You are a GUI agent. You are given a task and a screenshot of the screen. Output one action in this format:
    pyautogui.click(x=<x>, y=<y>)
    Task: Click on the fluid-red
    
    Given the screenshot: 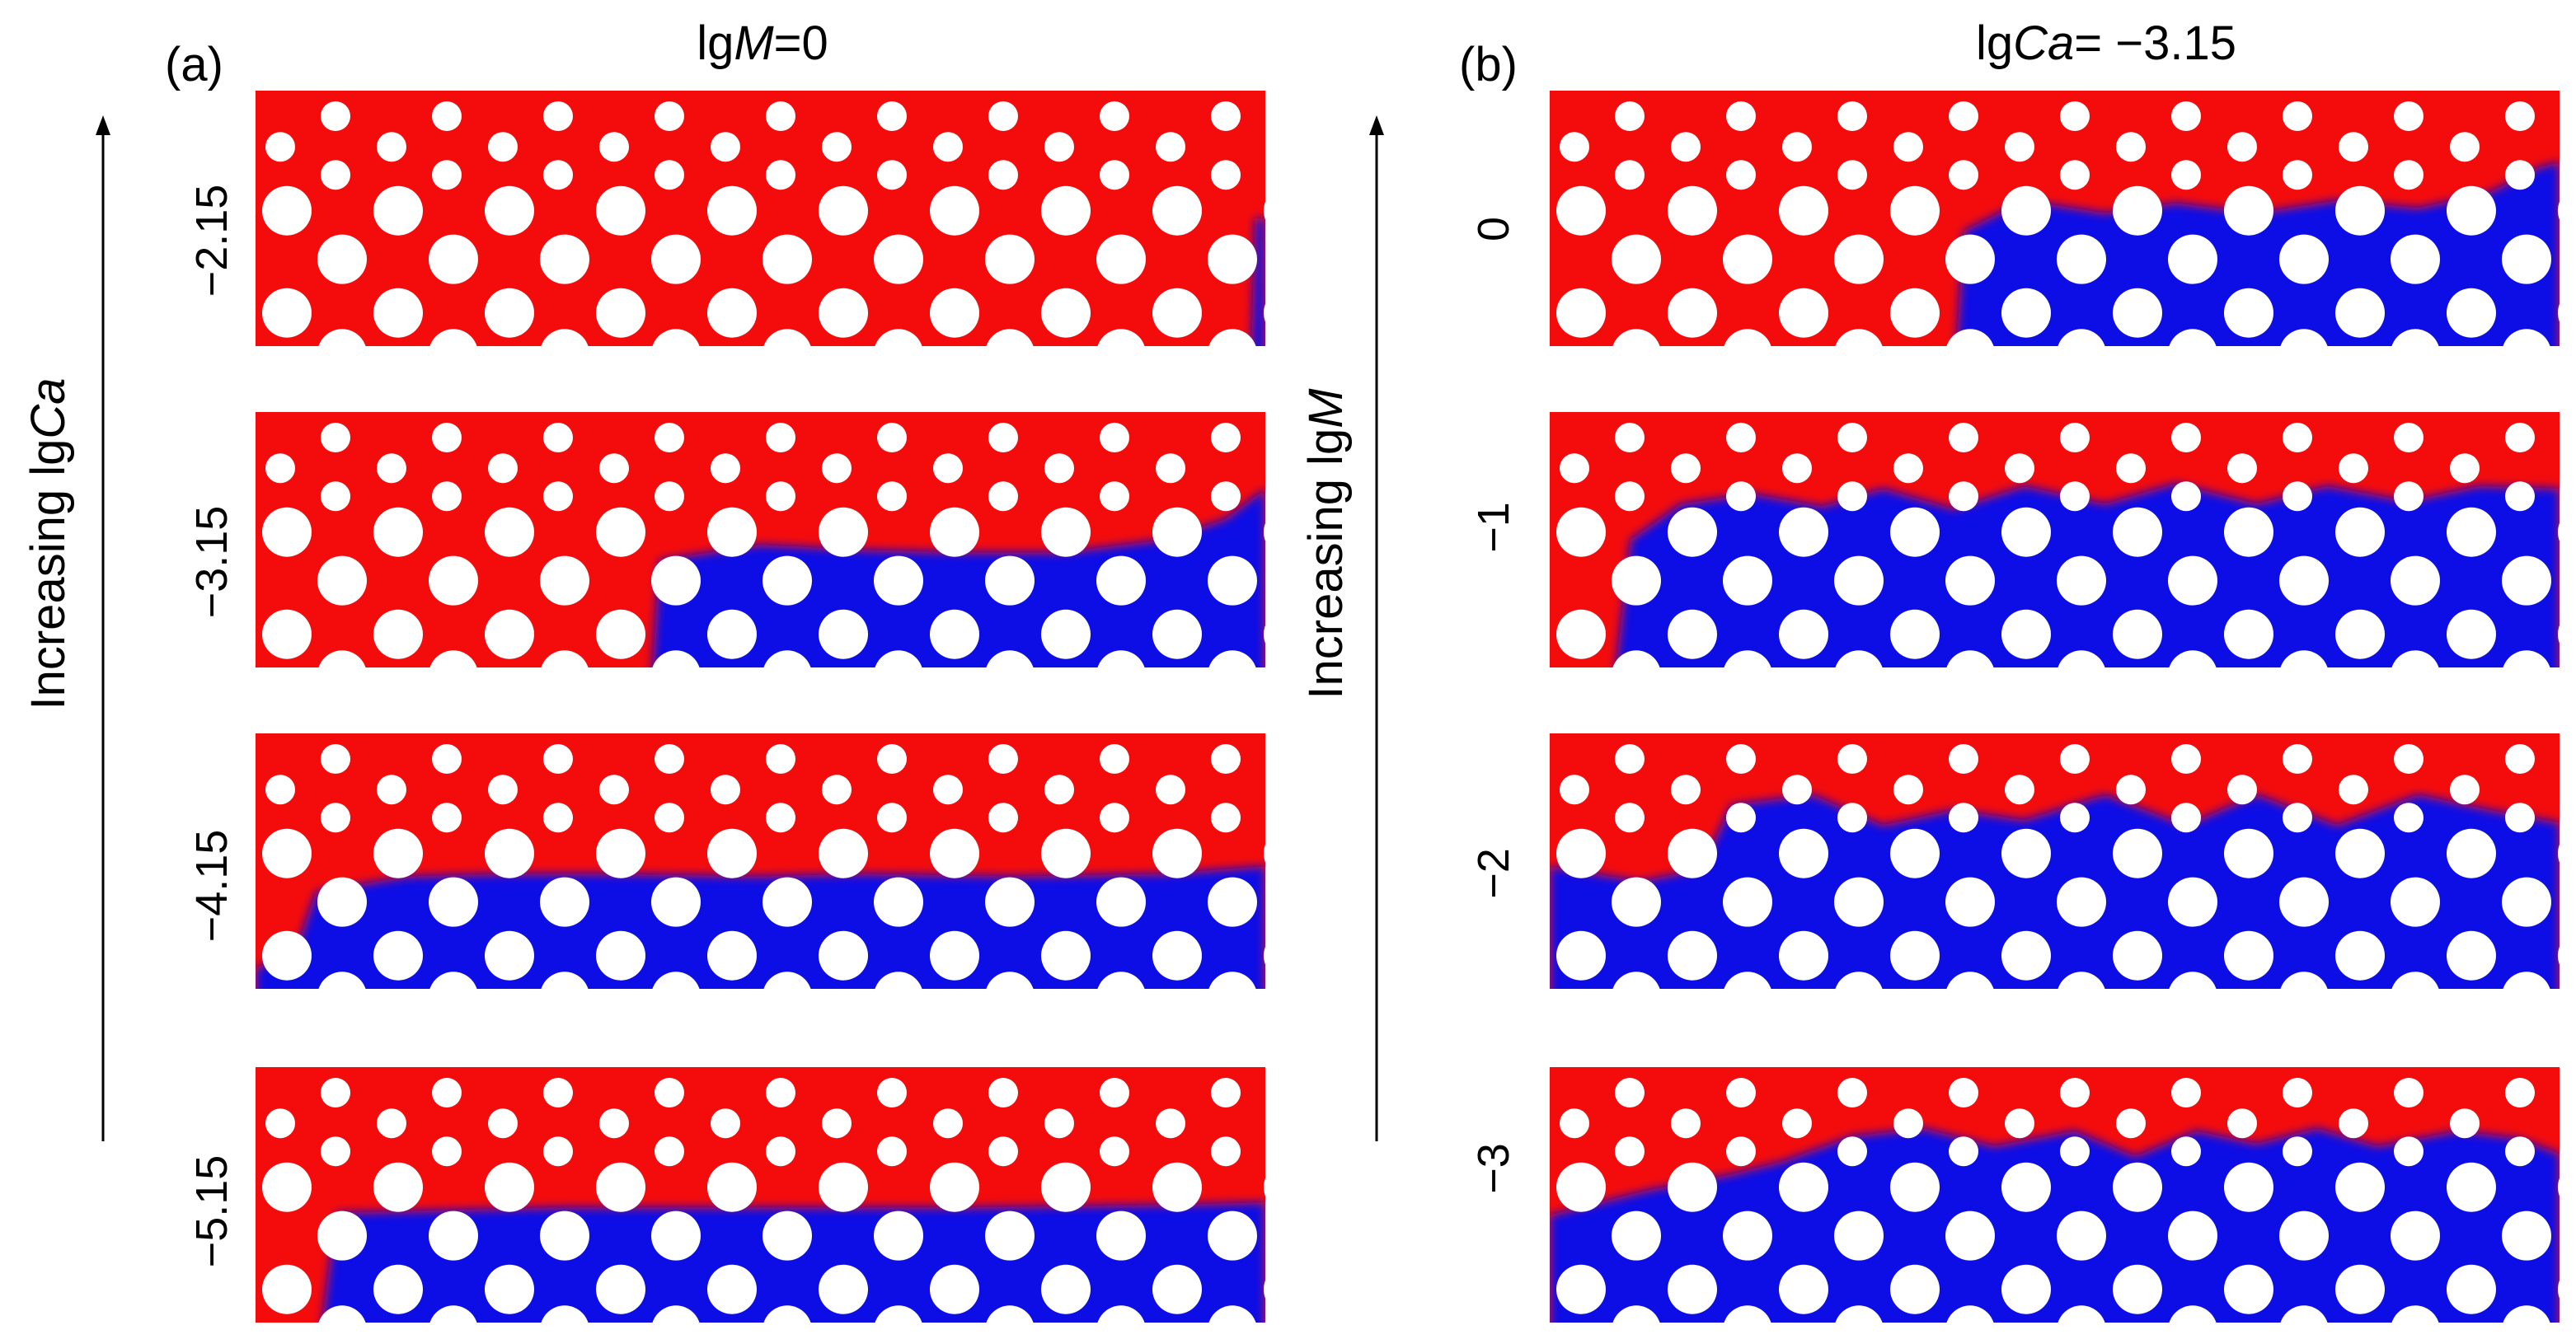 What is the action you would take?
    pyautogui.click(x=761, y=219)
    